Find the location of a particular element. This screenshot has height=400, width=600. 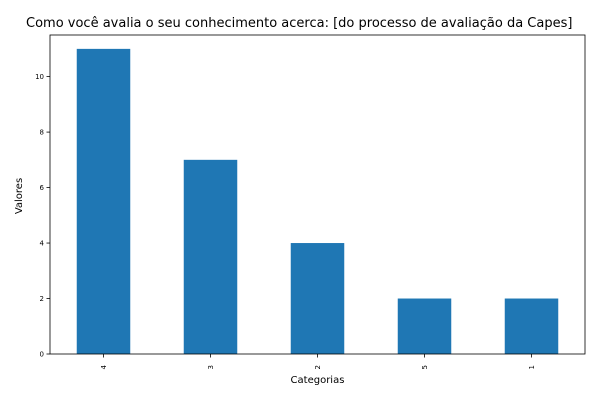

x-axis-label: Categorias is located at coordinates (318, 380).